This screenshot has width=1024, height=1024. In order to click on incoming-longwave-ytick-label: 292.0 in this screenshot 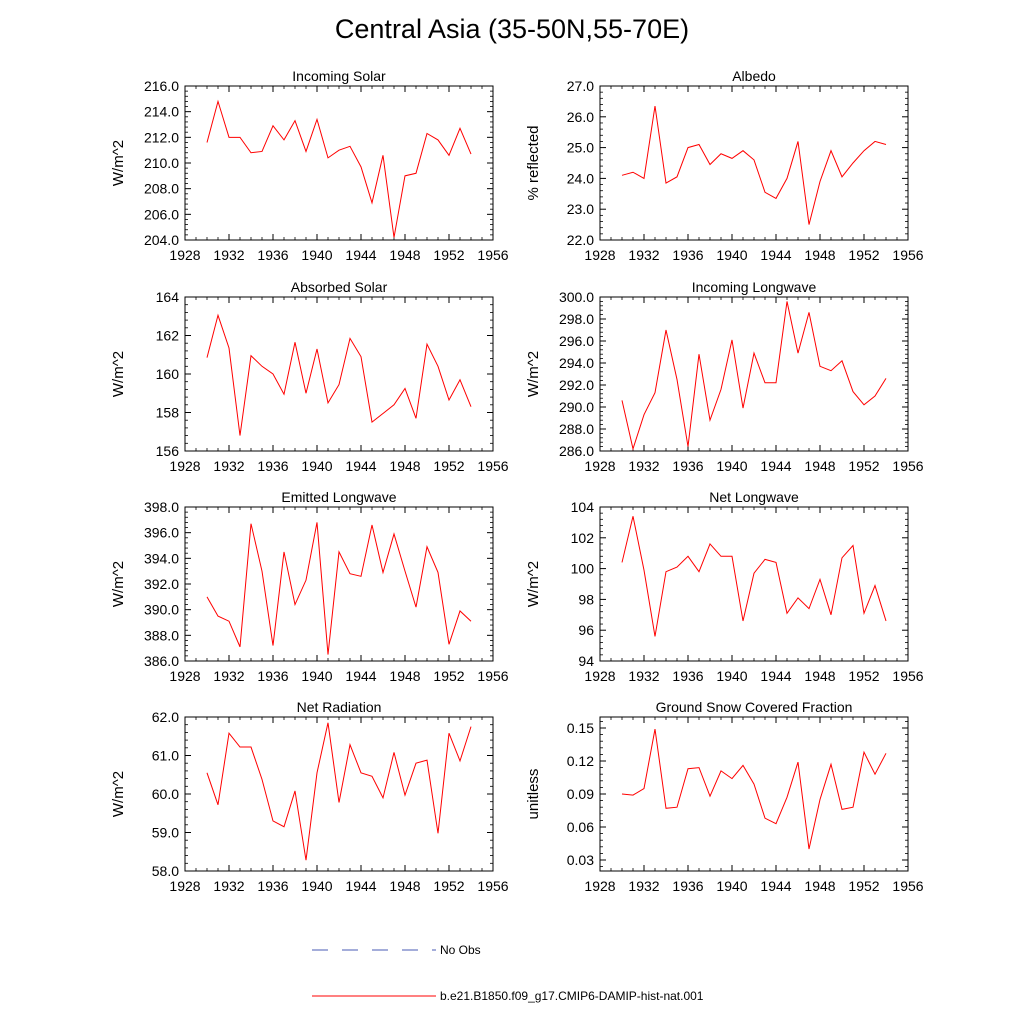, I will do `click(576, 385)`.